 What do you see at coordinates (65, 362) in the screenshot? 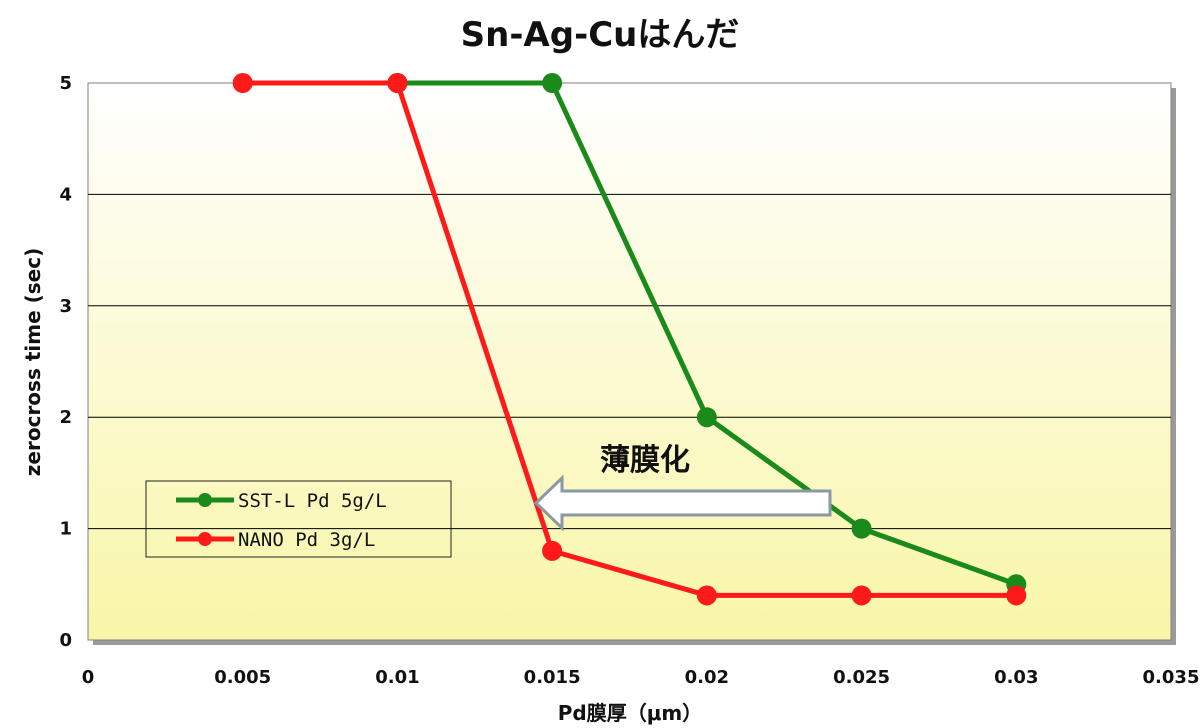
I see `y-tick-labels: 0 1 2 3 4 5` at bounding box center [65, 362].